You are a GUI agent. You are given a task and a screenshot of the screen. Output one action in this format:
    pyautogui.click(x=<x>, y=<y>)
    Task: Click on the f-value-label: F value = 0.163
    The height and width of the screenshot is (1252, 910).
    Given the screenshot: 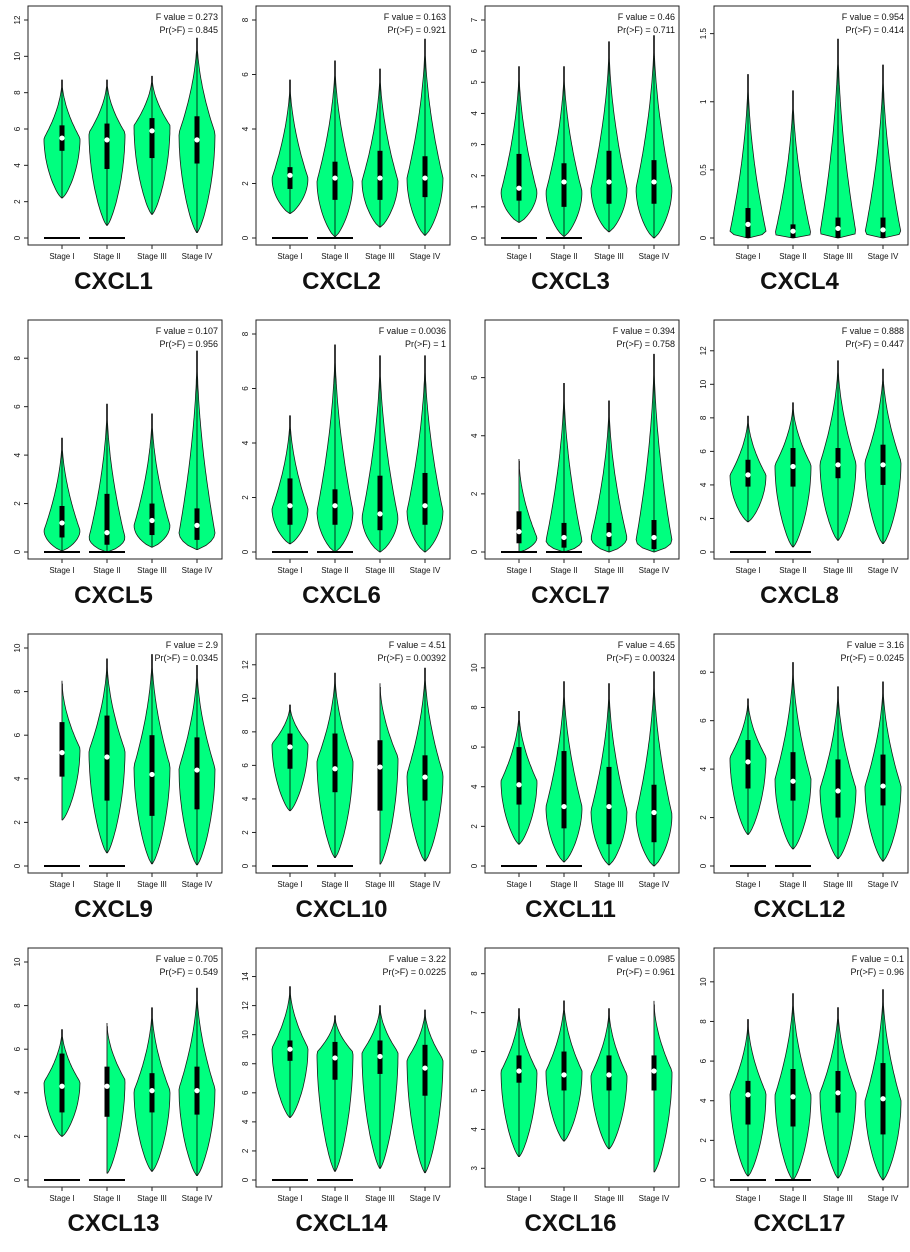 What is the action you would take?
    pyautogui.click(x=415, y=17)
    